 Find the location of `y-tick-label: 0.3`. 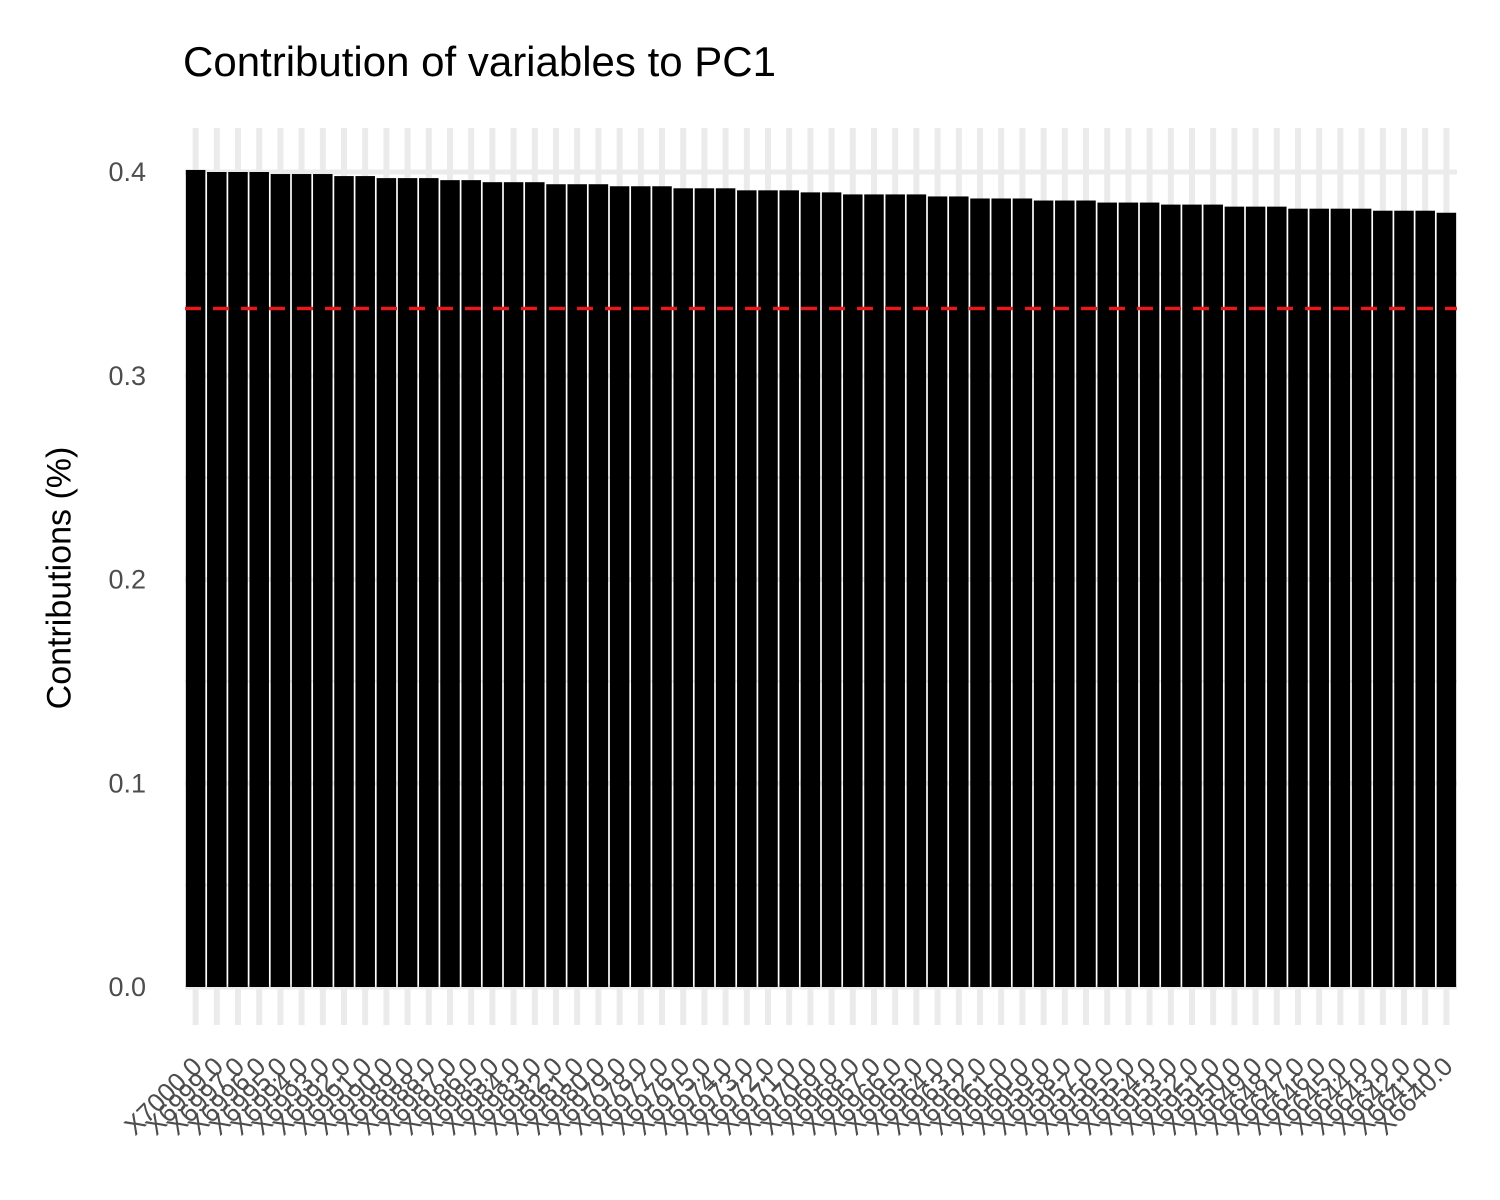

y-tick-label: 0.3 is located at coordinates (127, 376).